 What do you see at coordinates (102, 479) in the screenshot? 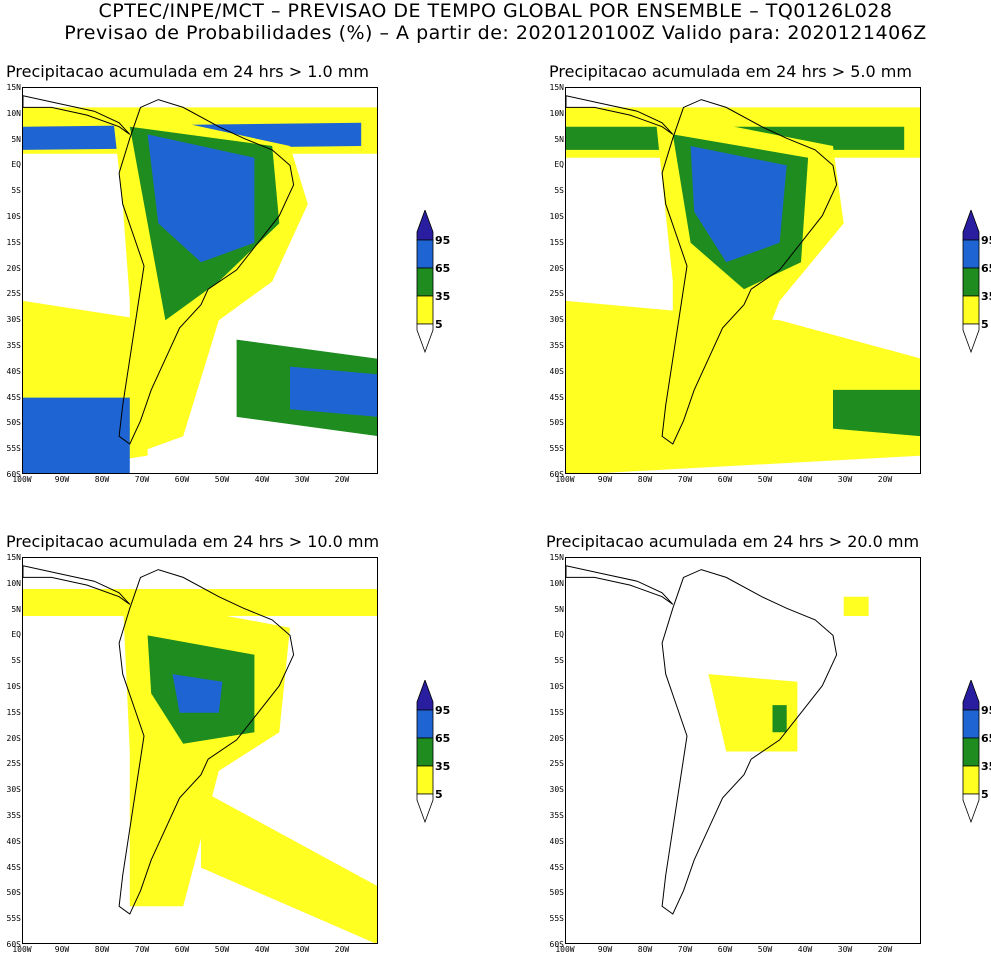
I see `lon-label: 80W` at bounding box center [102, 479].